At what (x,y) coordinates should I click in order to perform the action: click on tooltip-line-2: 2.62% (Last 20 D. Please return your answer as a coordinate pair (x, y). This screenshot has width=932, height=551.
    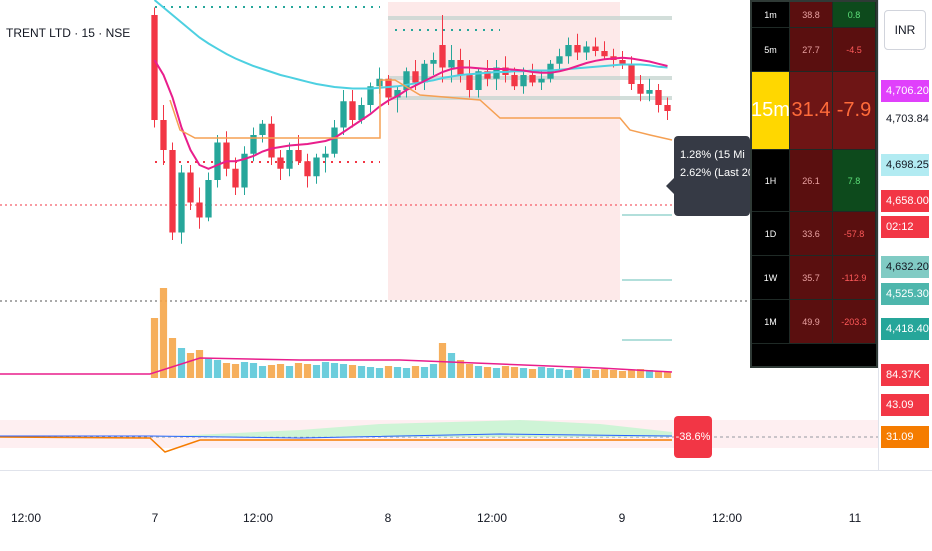
    Looking at the image, I should click on (715, 173).